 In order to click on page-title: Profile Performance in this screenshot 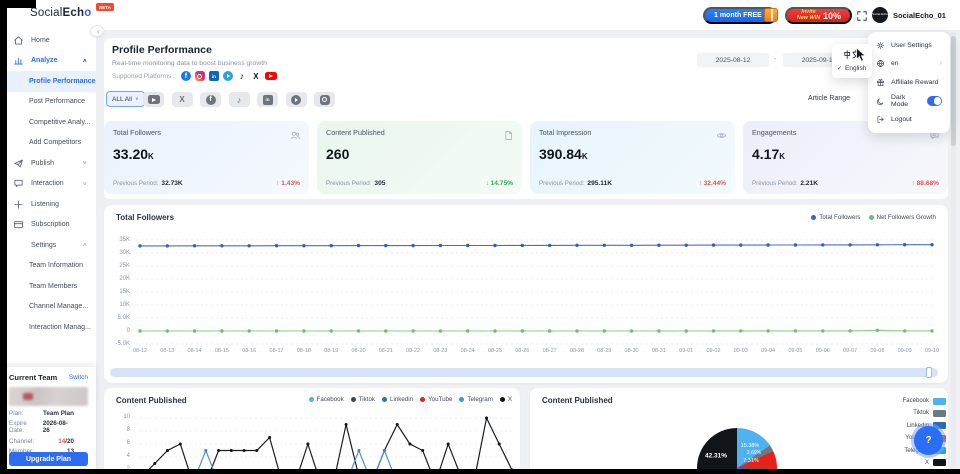, I will do `click(162, 50)`.